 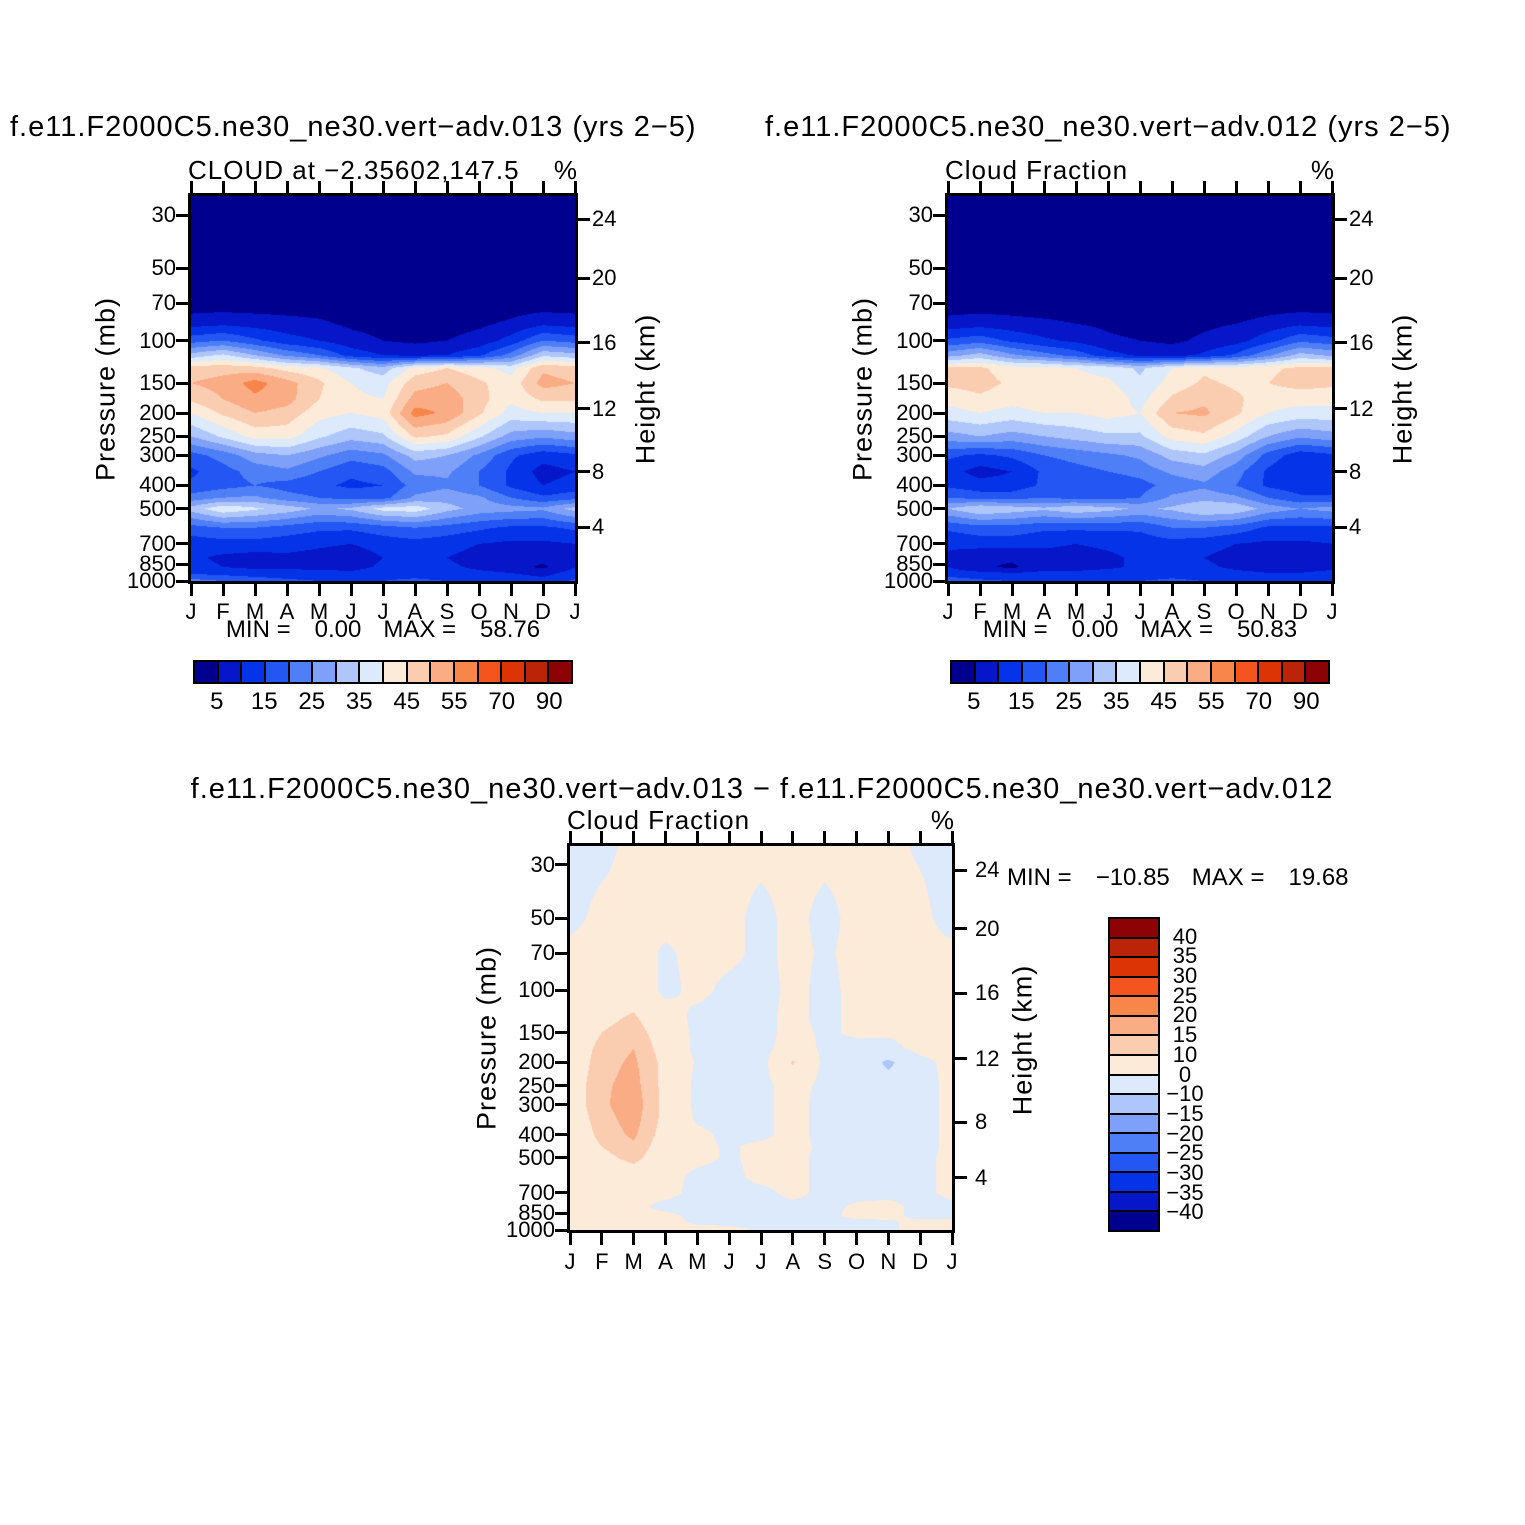 I want to click on colorbar-label: 90, so click(x=549, y=701).